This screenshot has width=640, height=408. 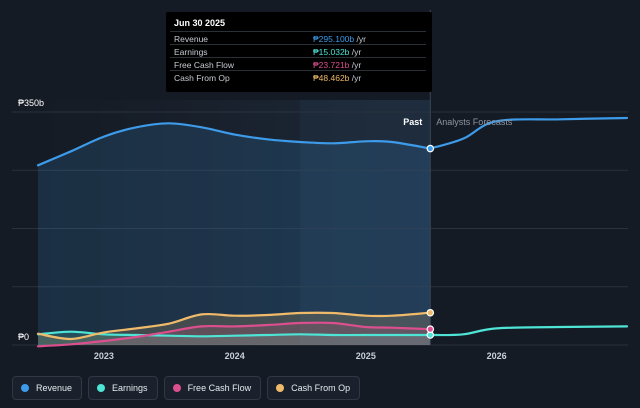 I want to click on legend-item-cash-from-op: Cash From Op, so click(x=314, y=388).